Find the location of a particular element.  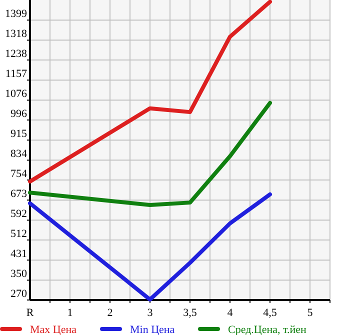

y-tick-label: 1238 is located at coordinates (16, 54).